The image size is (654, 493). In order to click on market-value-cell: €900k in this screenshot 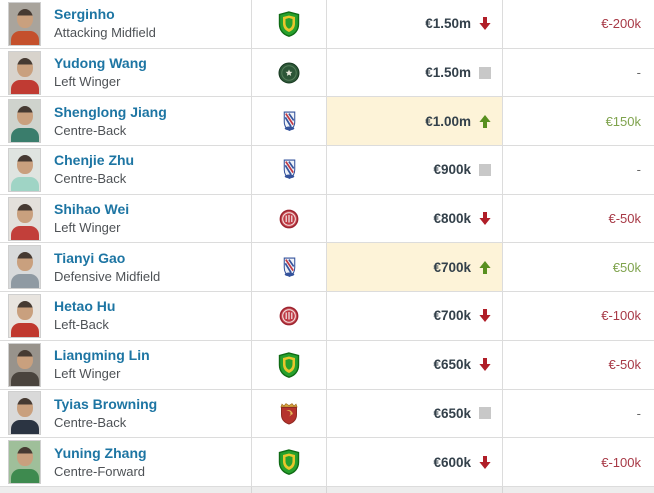, I will do `click(415, 170)`.